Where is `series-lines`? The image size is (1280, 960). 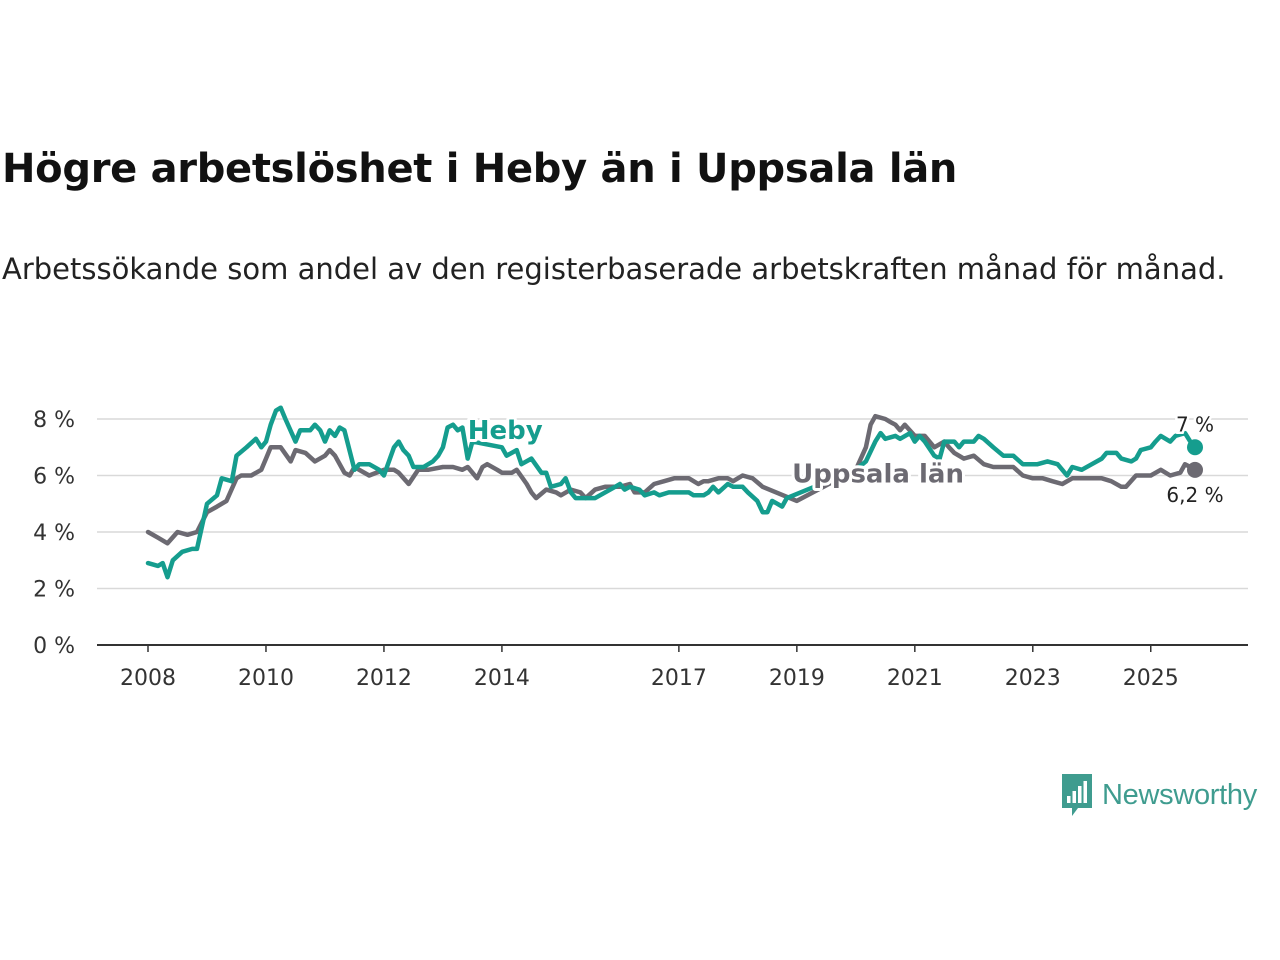
series-lines is located at coordinates (671, 492).